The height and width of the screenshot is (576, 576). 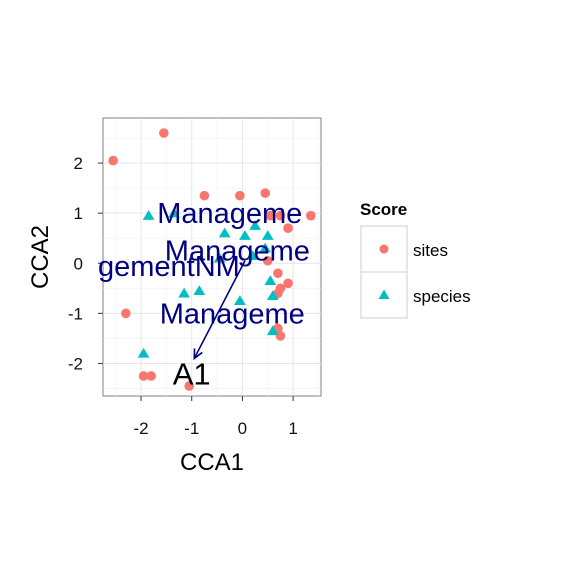 What do you see at coordinates (40, 257) in the screenshot?
I see `y-axis-title: CCA2` at bounding box center [40, 257].